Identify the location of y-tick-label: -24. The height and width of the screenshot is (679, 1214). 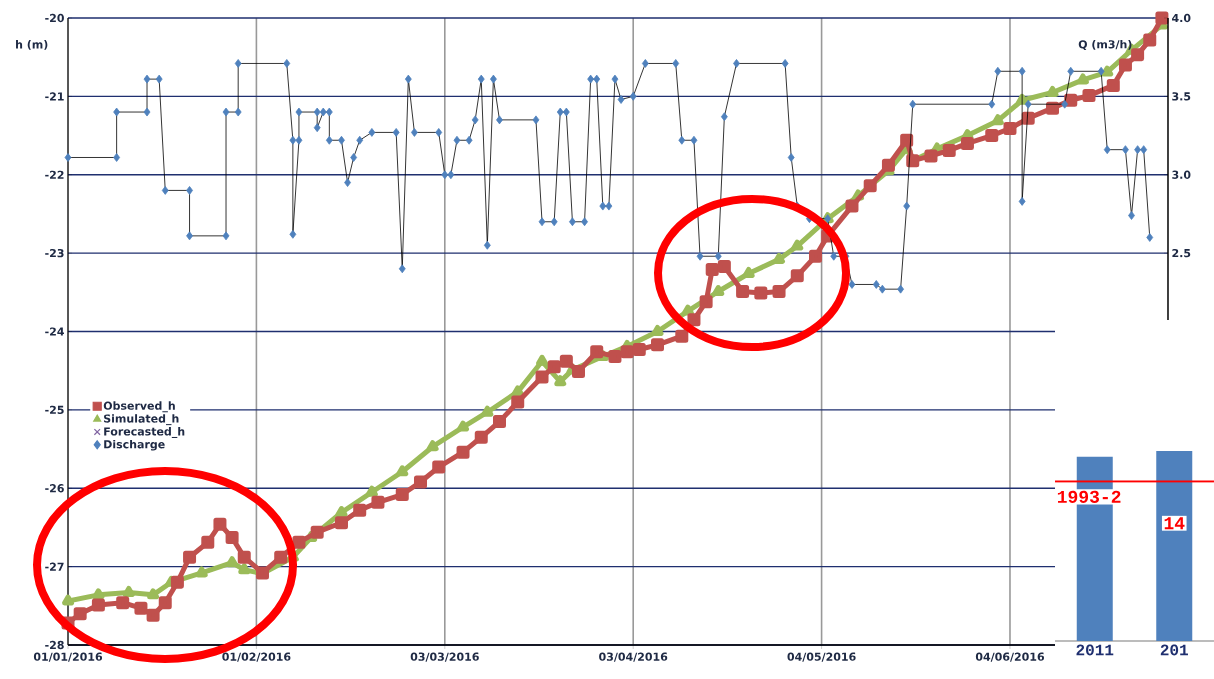
(54, 331).